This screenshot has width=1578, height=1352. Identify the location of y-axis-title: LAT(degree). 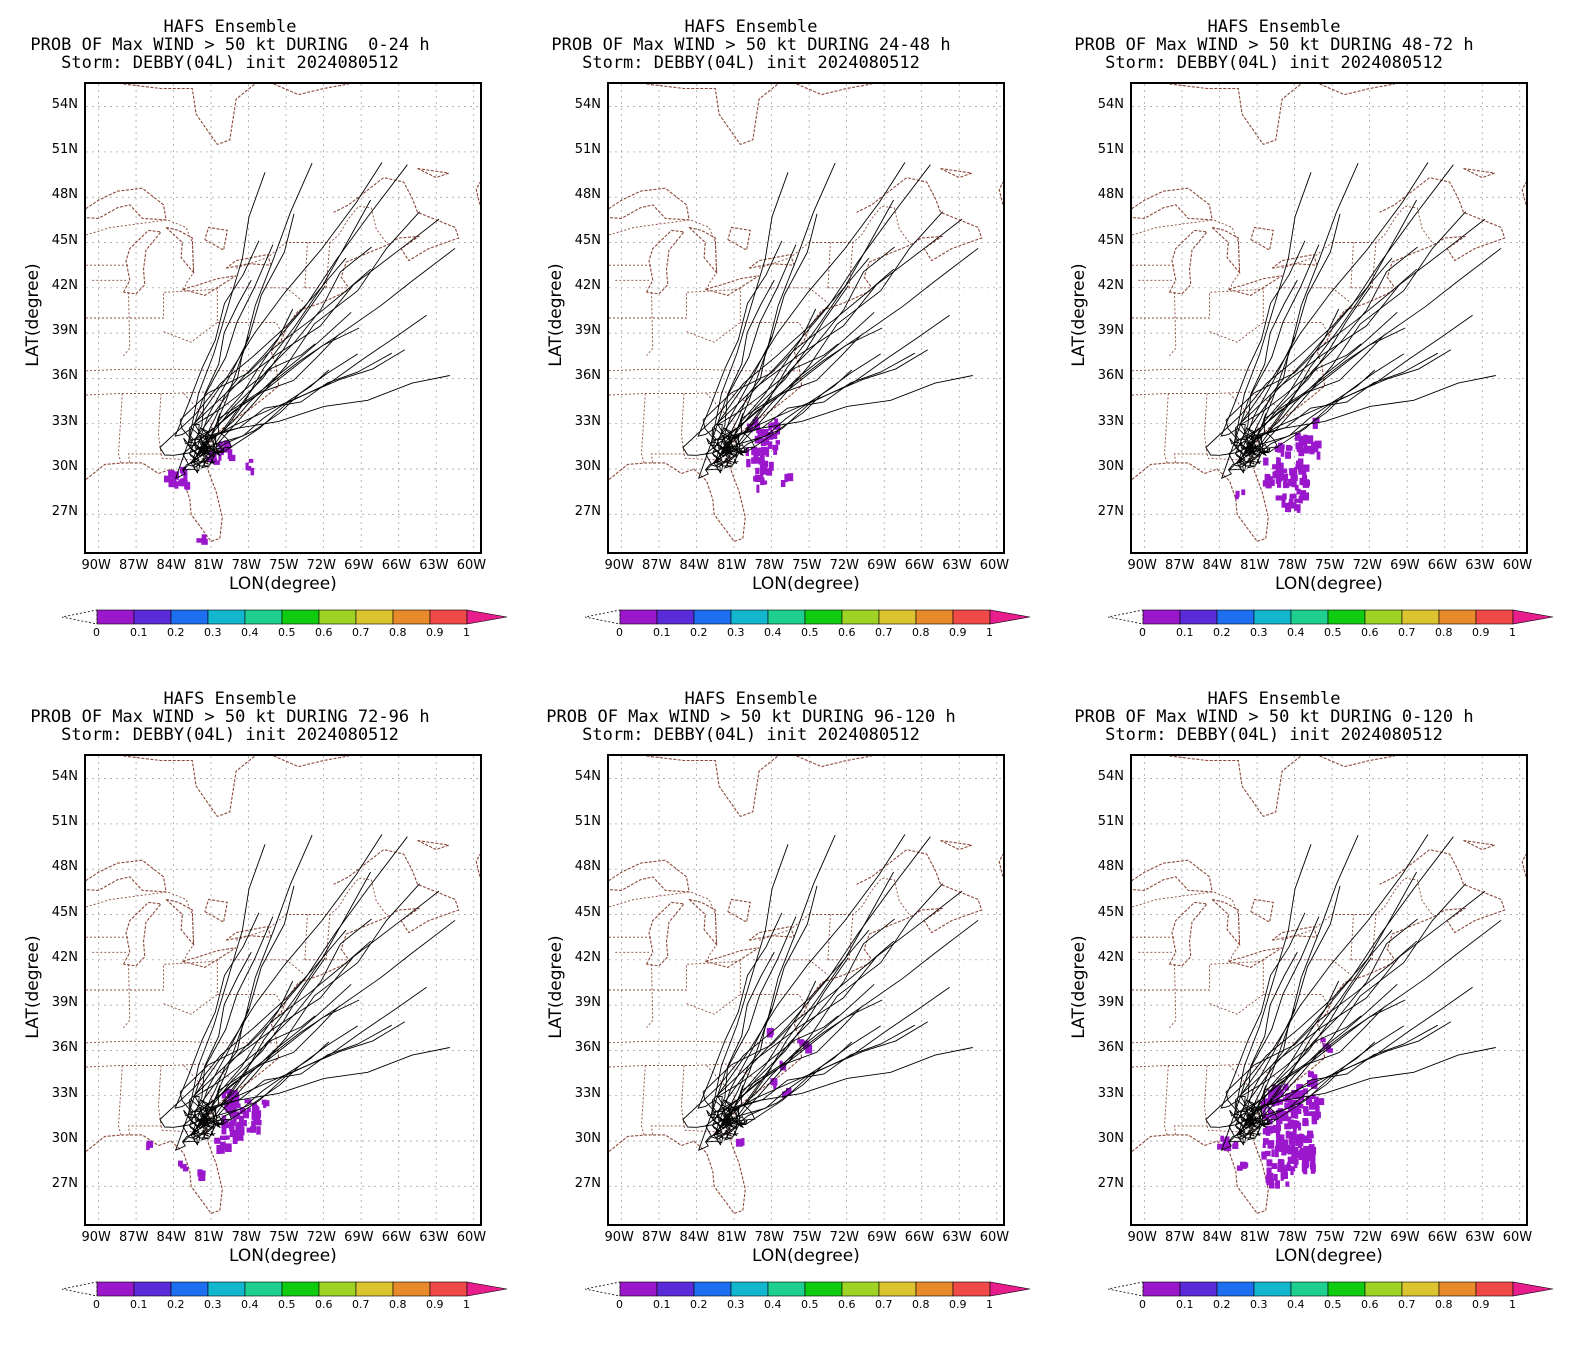
(556, 987).